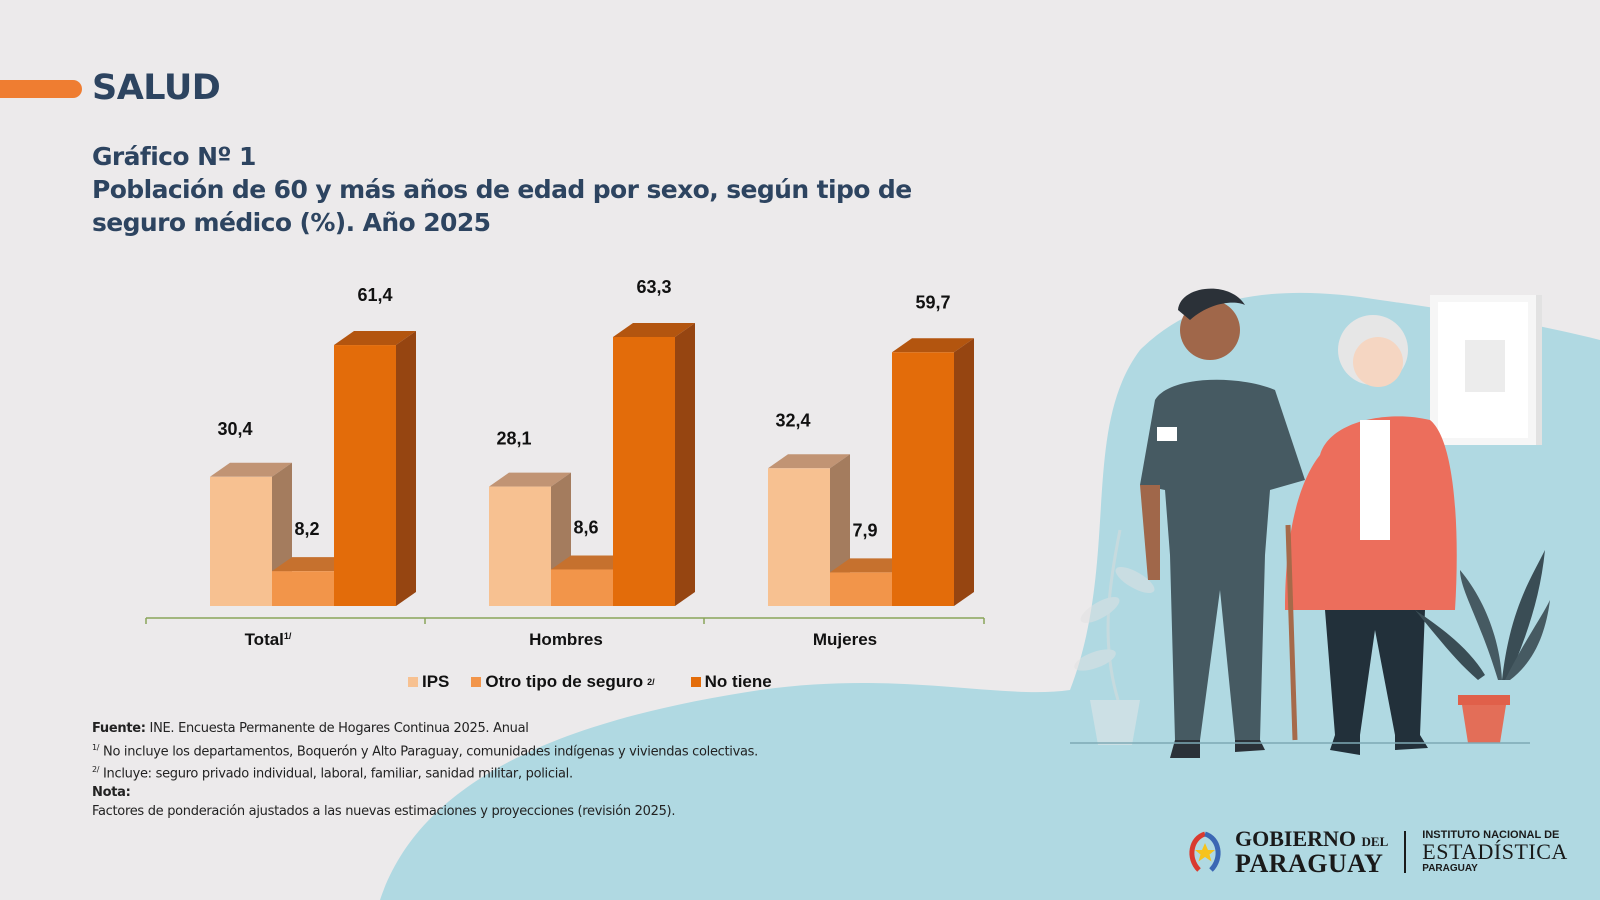 The height and width of the screenshot is (900, 1600). I want to click on legend-item-otro: Otro tipo de seguro 2/, so click(563, 682).